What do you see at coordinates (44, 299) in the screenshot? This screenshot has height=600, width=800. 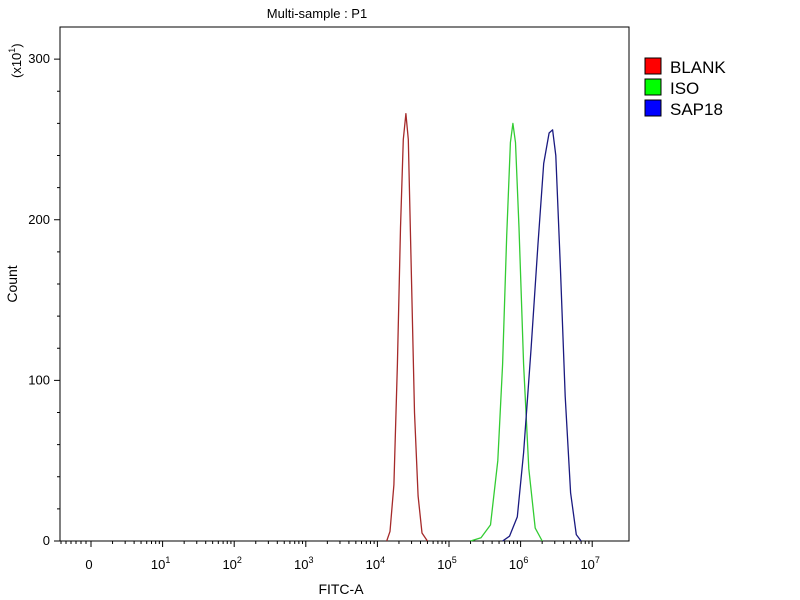 I see `y-axis-ticks: 0 100 200 300` at bounding box center [44, 299].